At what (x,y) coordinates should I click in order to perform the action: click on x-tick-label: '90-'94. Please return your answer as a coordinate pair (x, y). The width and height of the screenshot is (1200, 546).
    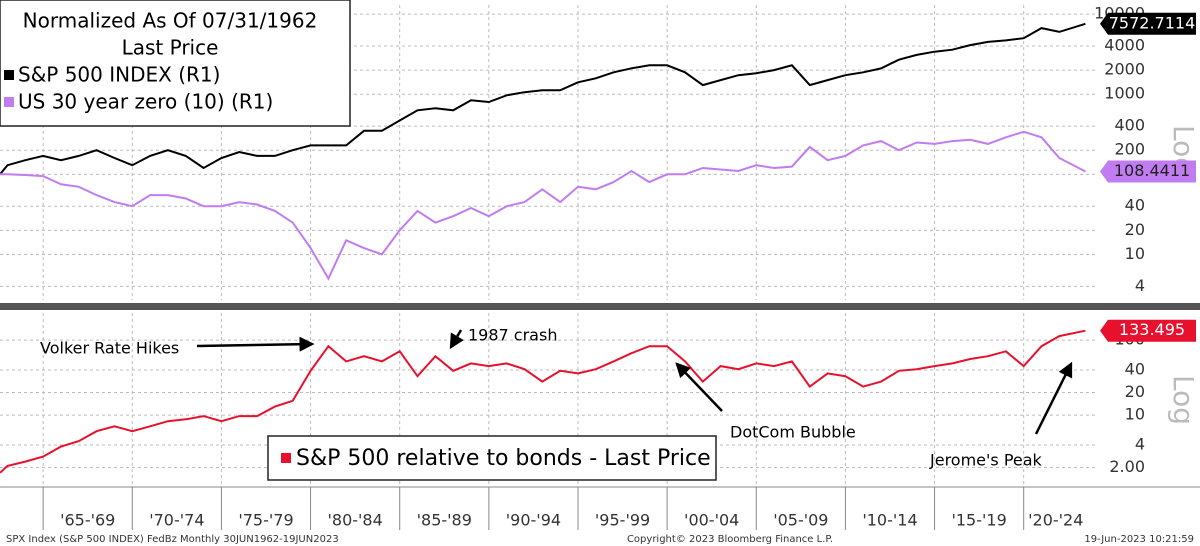
    Looking at the image, I should click on (533, 520).